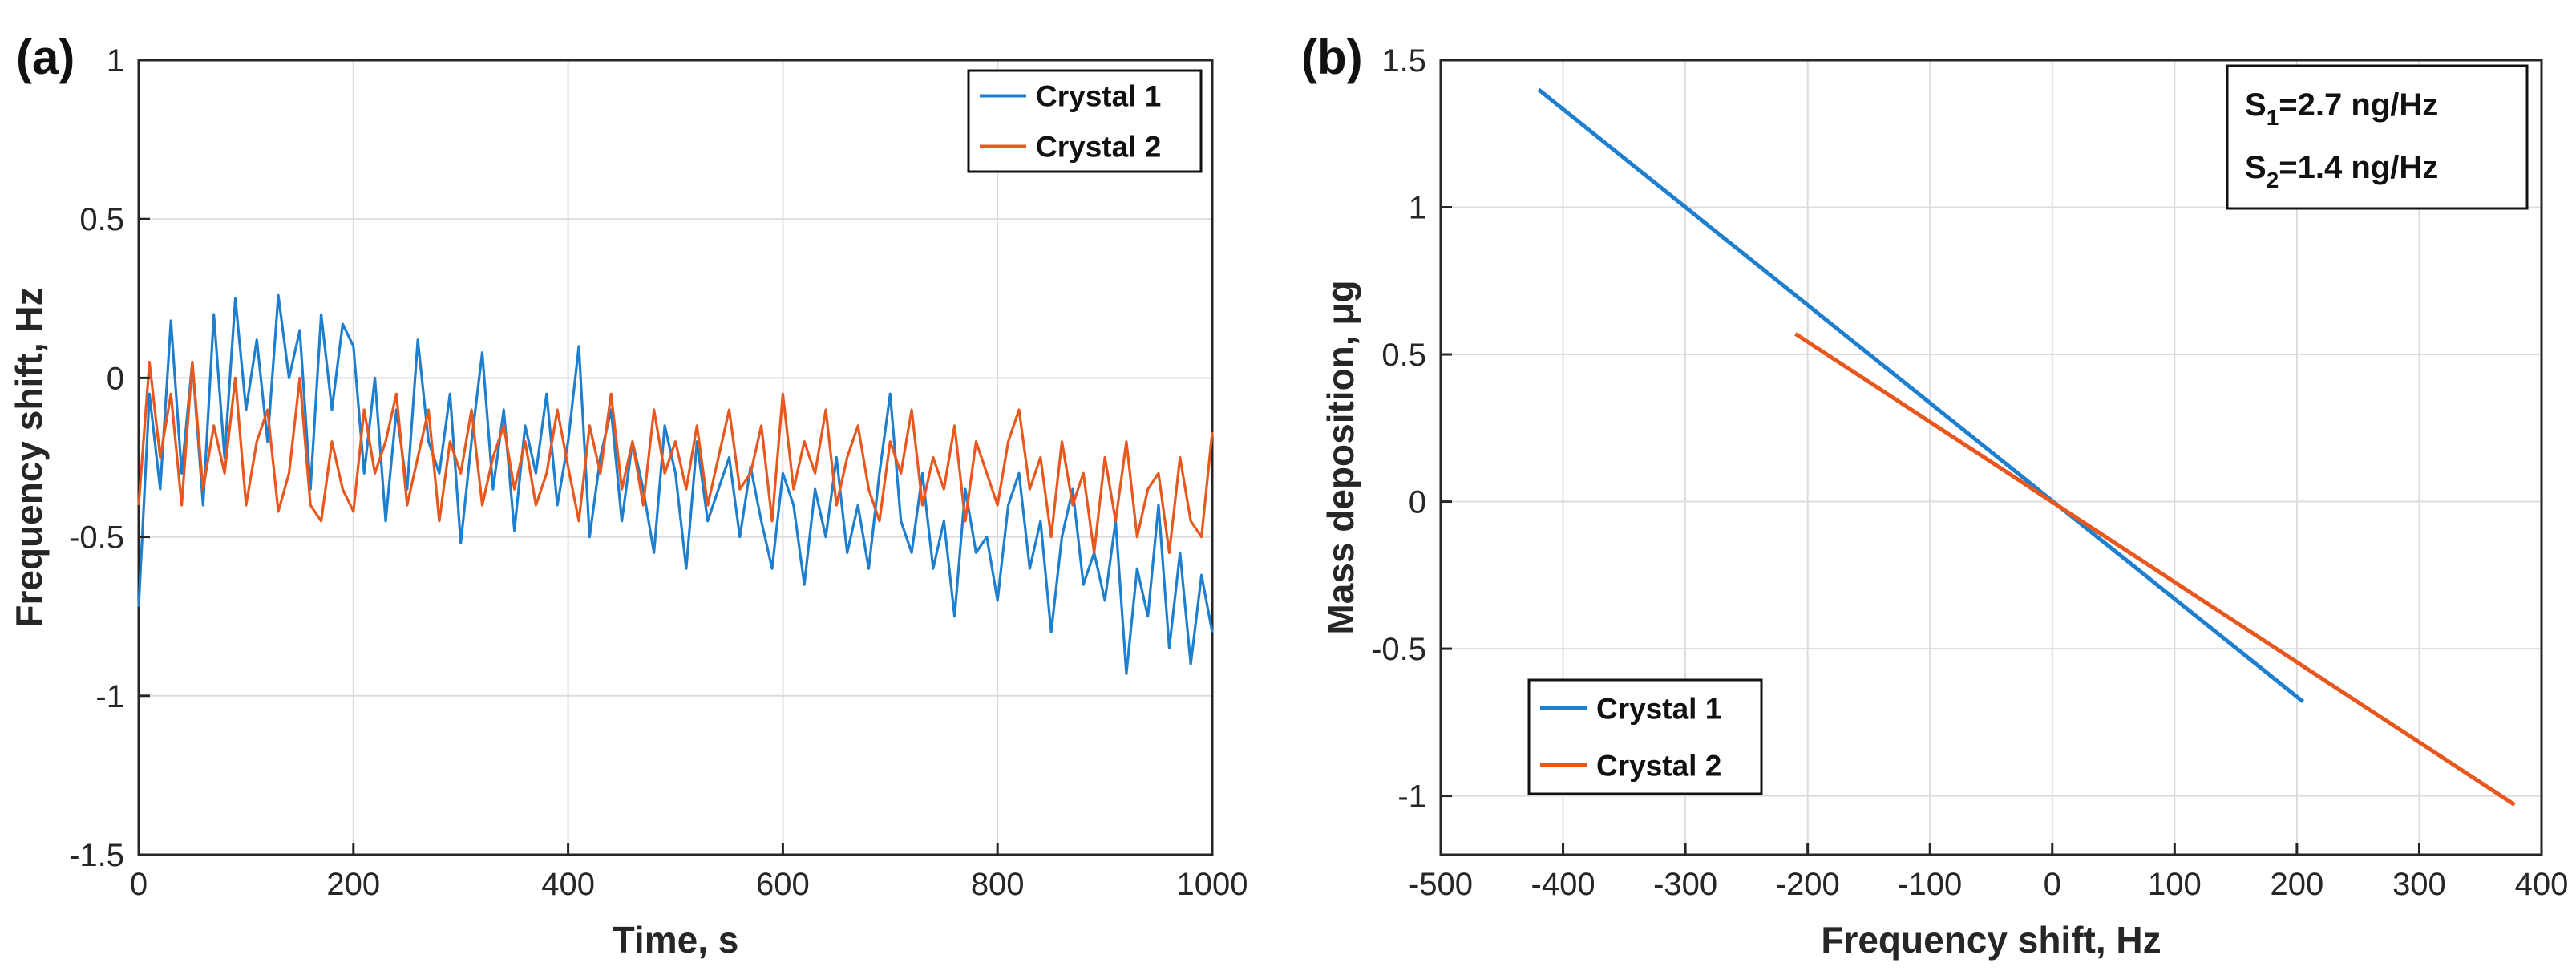 The width and height of the screenshot is (2576, 979). What do you see at coordinates (1098, 147) in the screenshot?
I see `panel-a-legend-label-crystal-2: Crystal 2` at bounding box center [1098, 147].